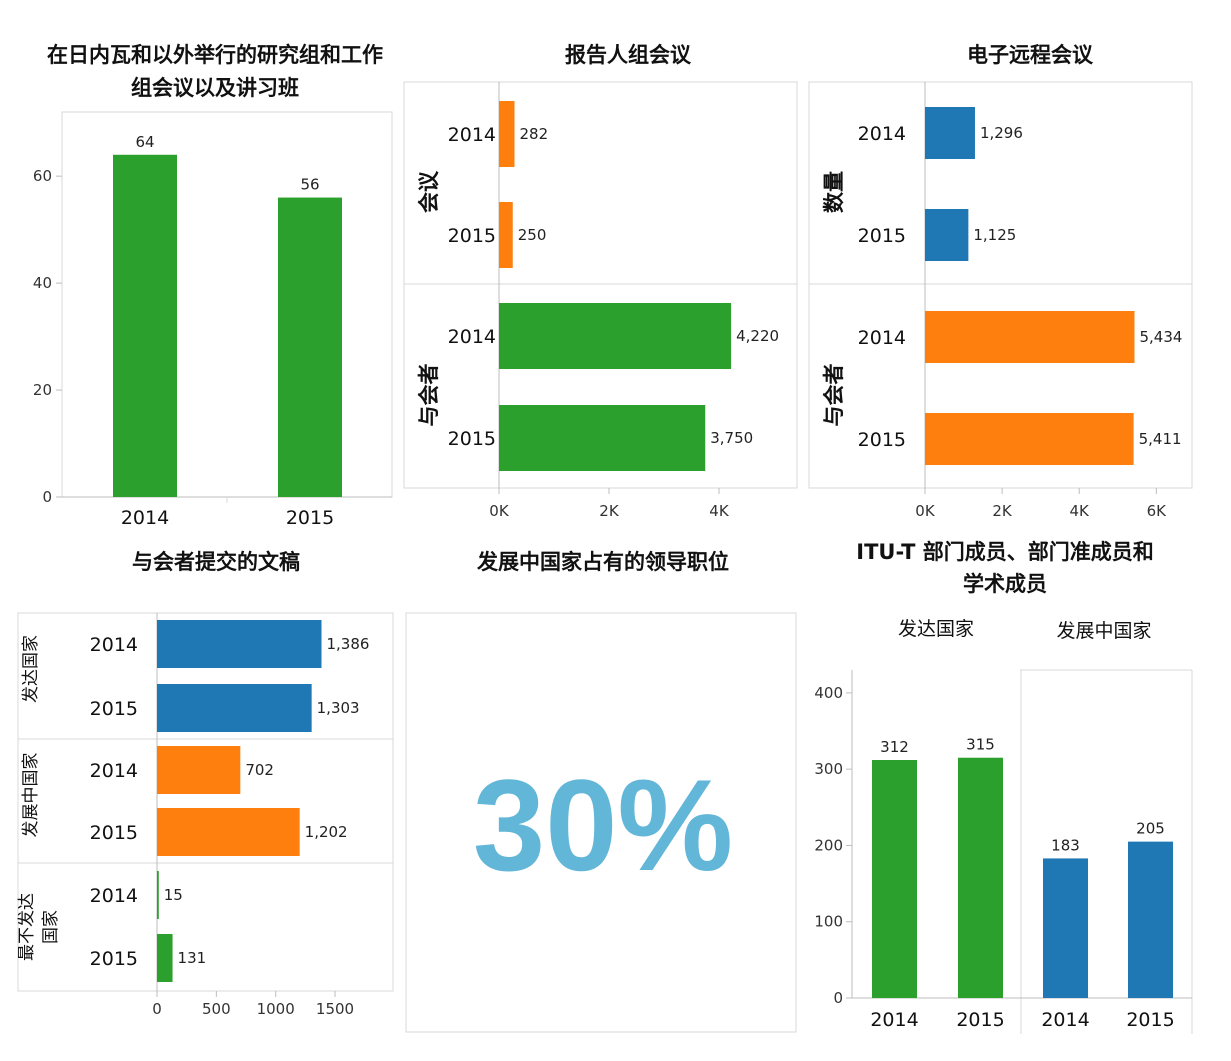  I want to click on chart-title-line-1: ITU-T 部门成员、部门准成员和, so click(1004, 552).